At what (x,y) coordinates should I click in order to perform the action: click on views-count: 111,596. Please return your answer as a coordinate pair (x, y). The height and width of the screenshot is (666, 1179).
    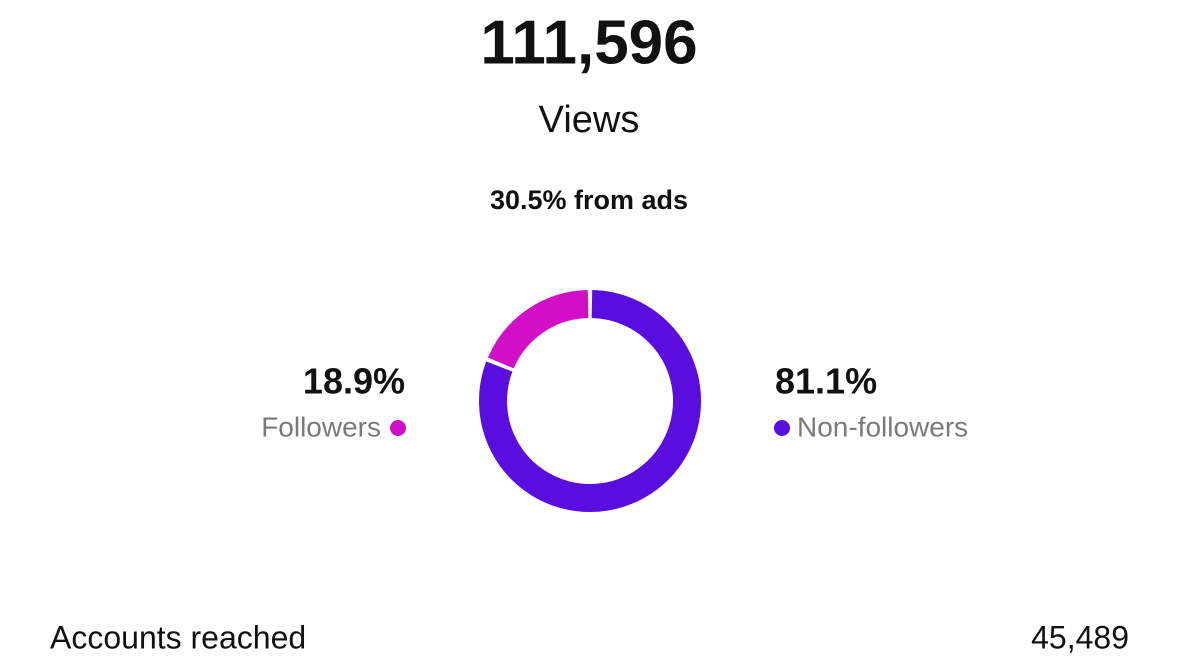
    Looking at the image, I should click on (588, 42).